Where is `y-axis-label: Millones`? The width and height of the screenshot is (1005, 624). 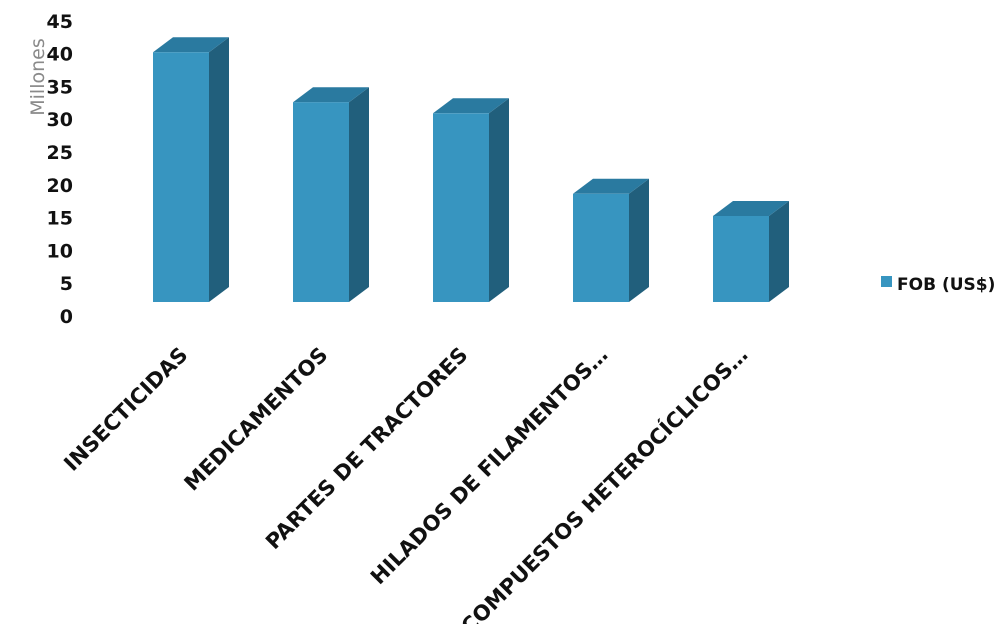 y-axis-label: Millones is located at coordinates (38, 76).